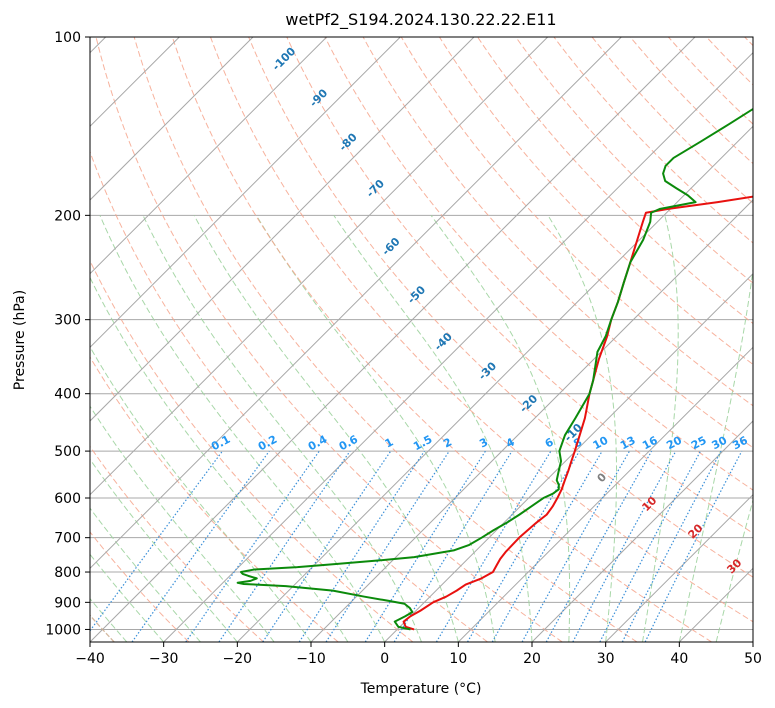 Image resolution: width=775 pixels, height=708 pixels. I want to click on y-tick-label: 600, so click(67, 499).